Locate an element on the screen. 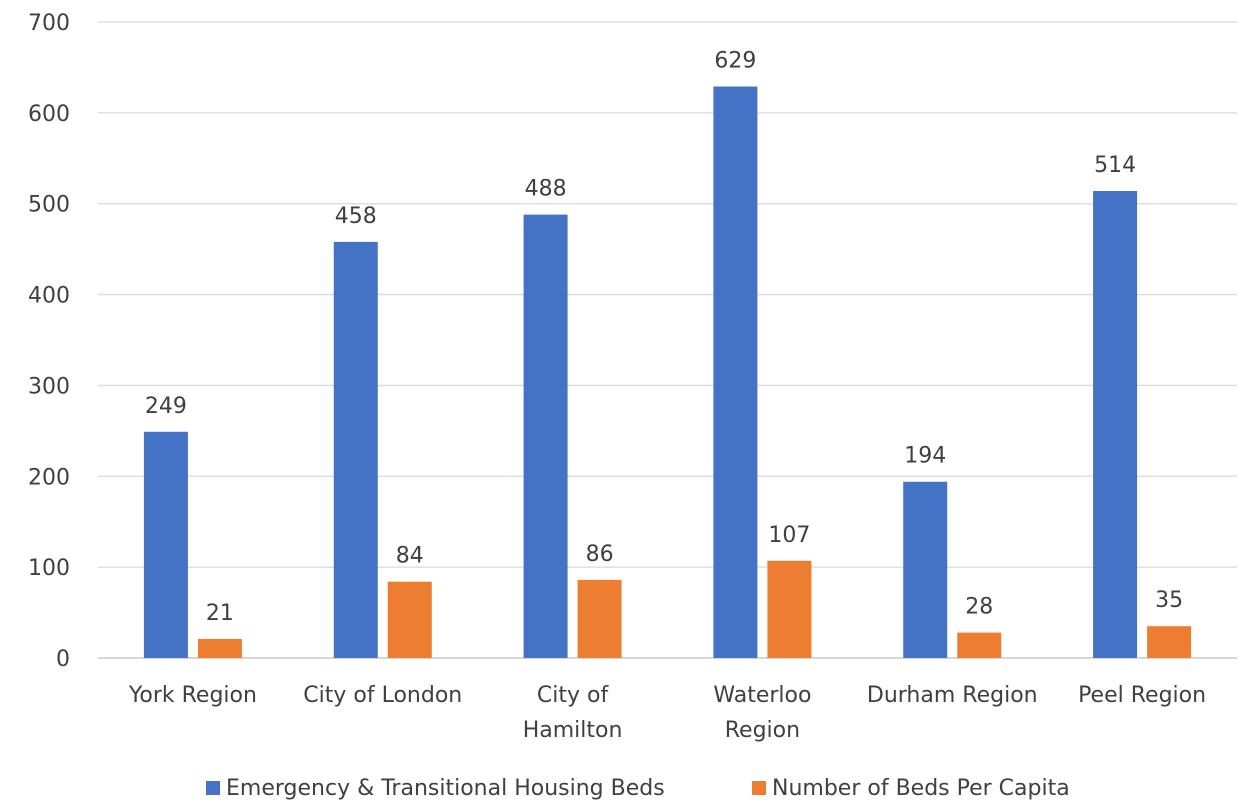 Image resolution: width=1255 pixels, height=812 pixels. data-label: 458 is located at coordinates (356, 216).